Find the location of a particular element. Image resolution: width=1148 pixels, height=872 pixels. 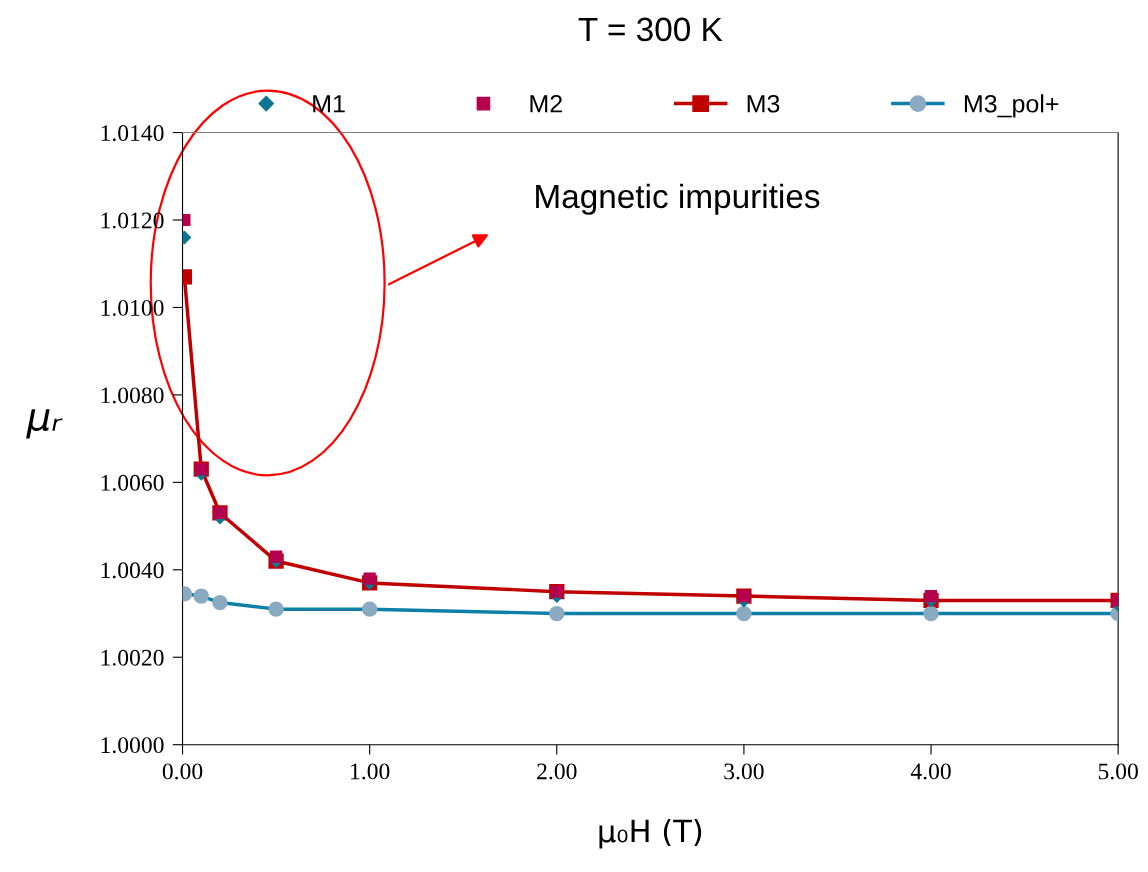

y-tick-label: 1.0060 is located at coordinates (132, 482).